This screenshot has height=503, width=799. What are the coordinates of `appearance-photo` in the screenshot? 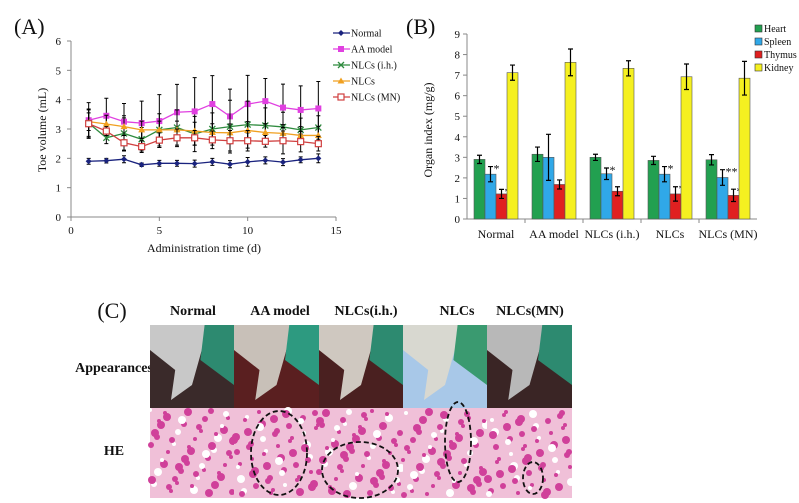 It's located at (445, 366).